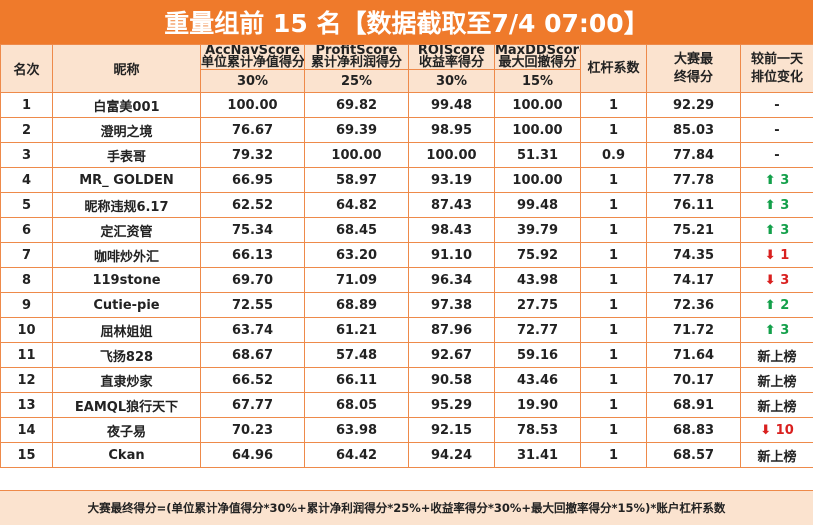 This screenshot has height=525, width=813. What do you see at coordinates (357, 305) in the screenshot?
I see `profit-score-cell: 68.89` at bounding box center [357, 305].